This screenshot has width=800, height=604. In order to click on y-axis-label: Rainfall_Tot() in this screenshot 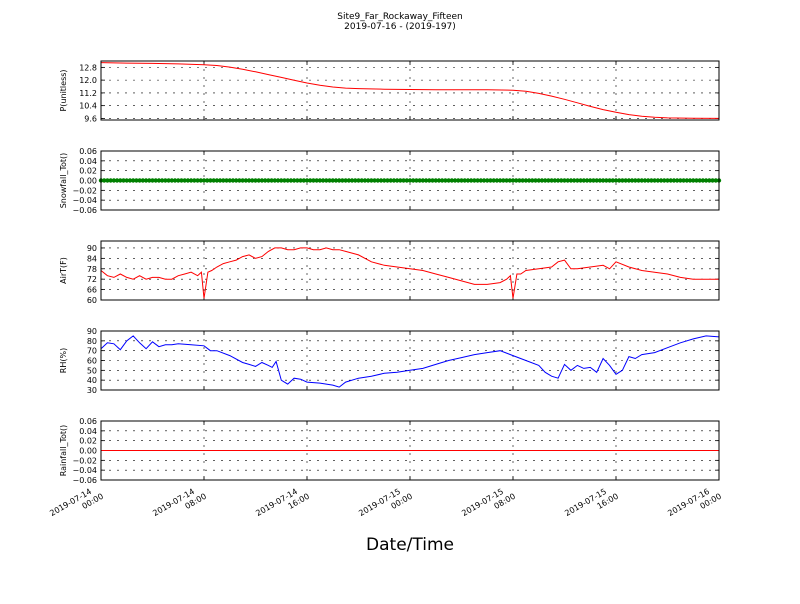, I will do `click(63, 451)`.